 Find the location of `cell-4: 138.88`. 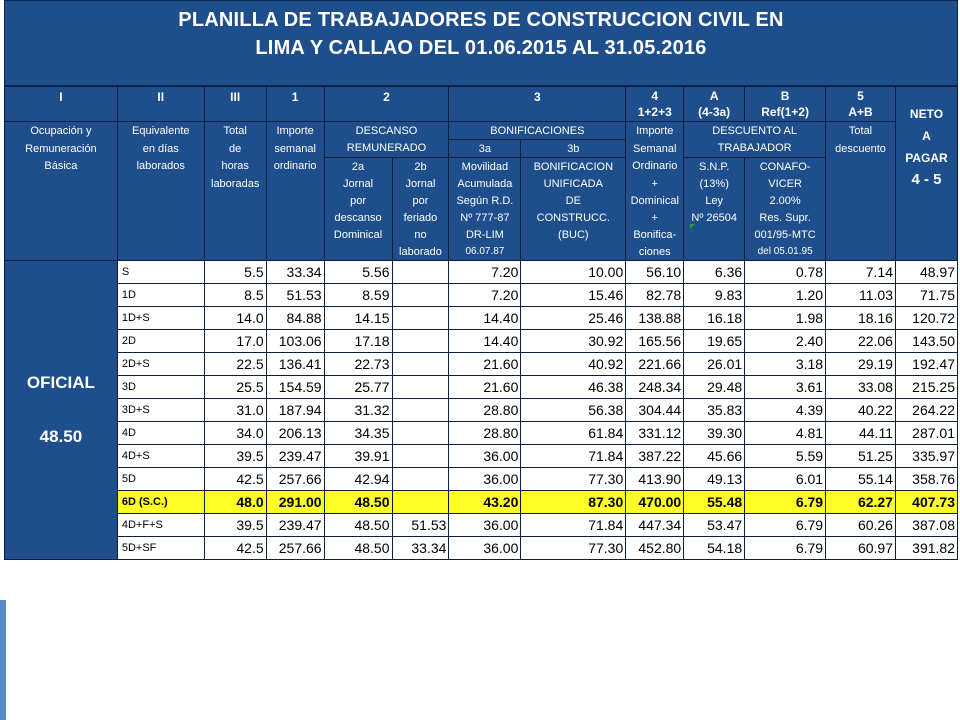

cell-4: 138.88 is located at coordinates (655, 318).